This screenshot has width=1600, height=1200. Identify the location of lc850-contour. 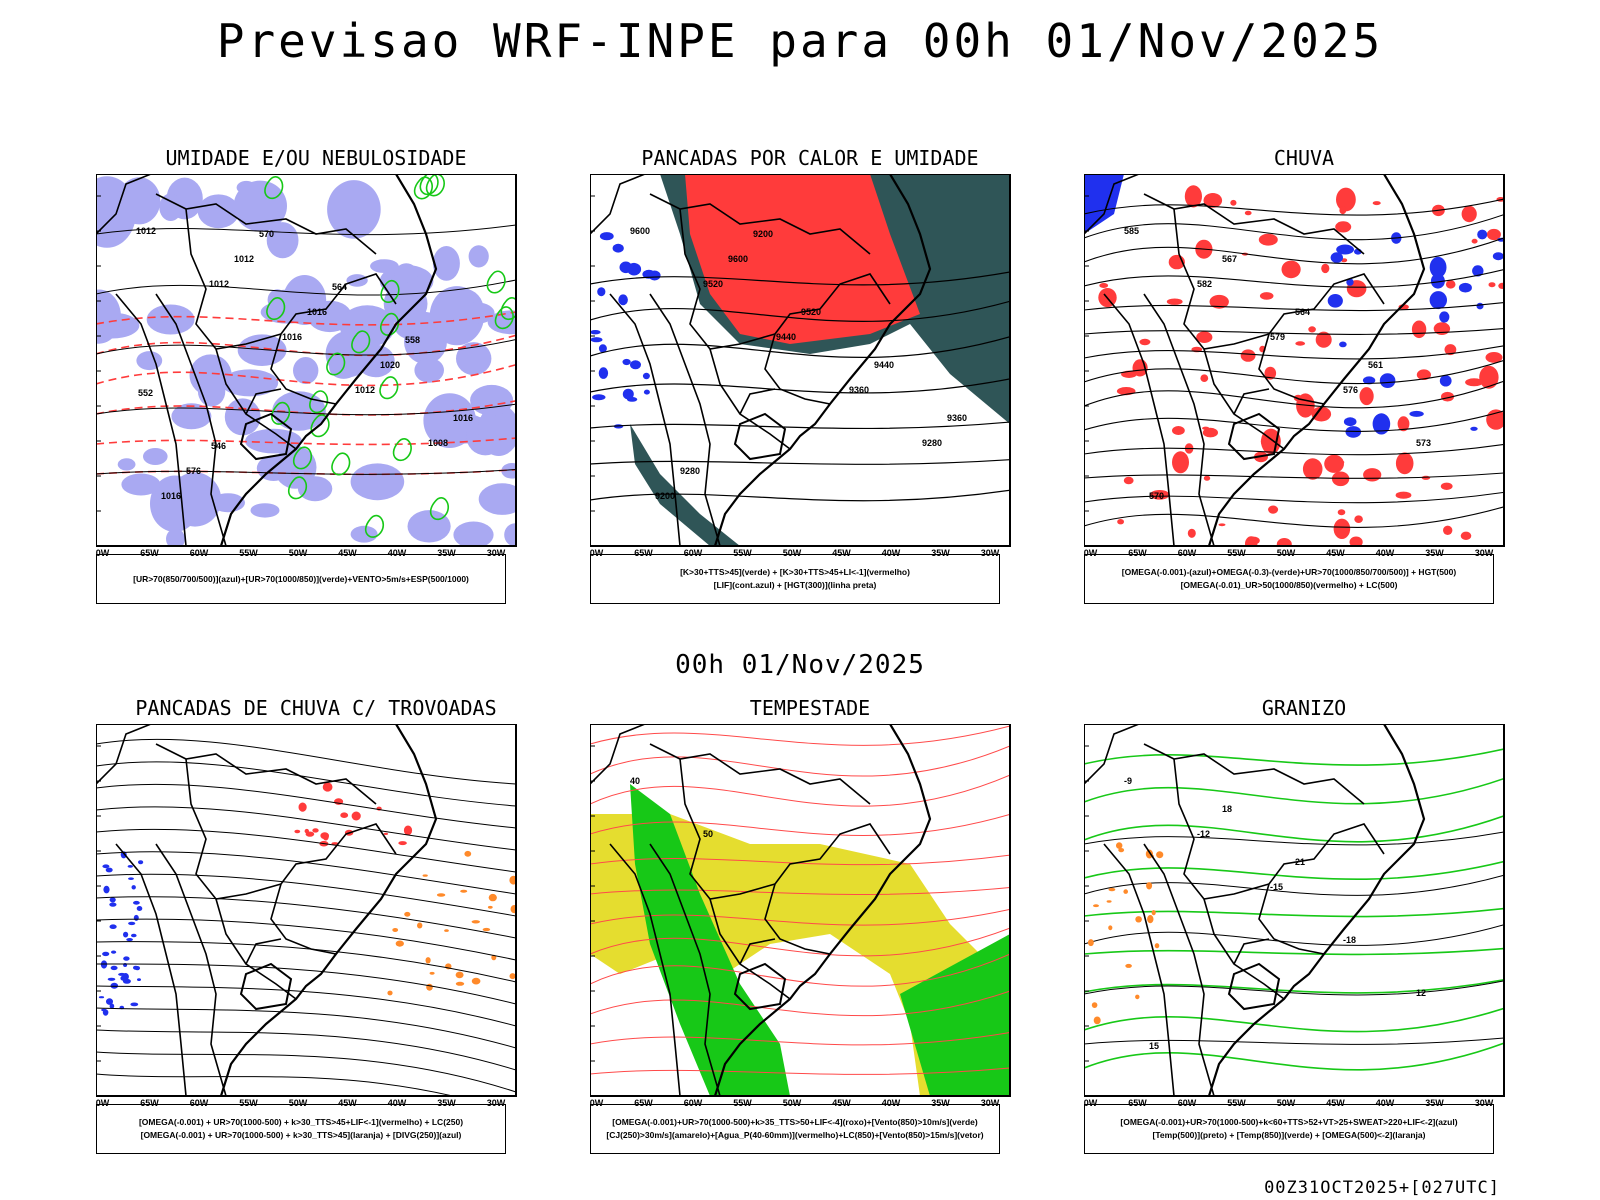
(800, 824).